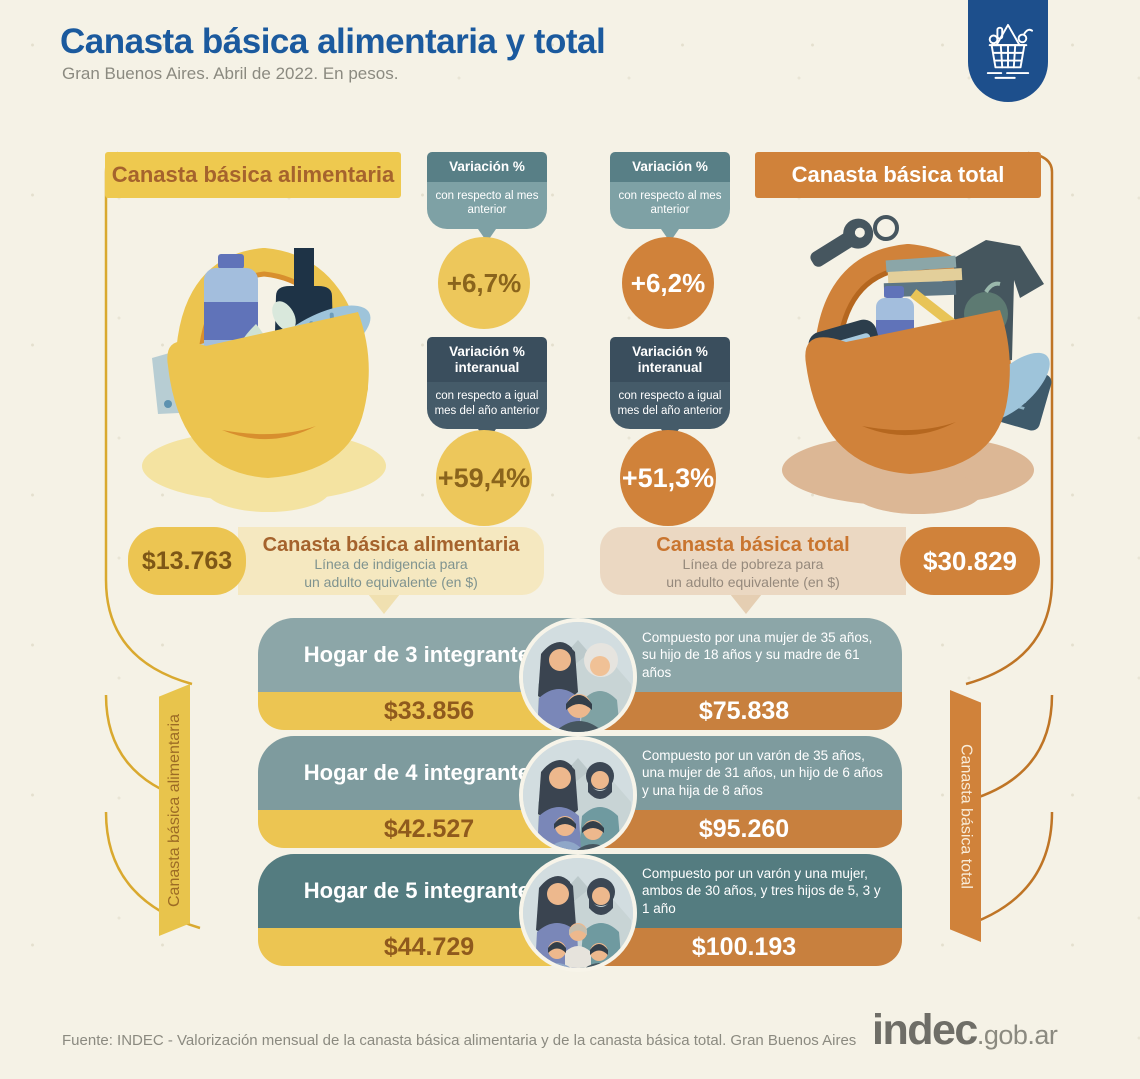 The width and height of the screenshot is (1140, 1079). I want to click on cbt-adult-line-note2: un adulto equivalente (en $), so click(753, 581).